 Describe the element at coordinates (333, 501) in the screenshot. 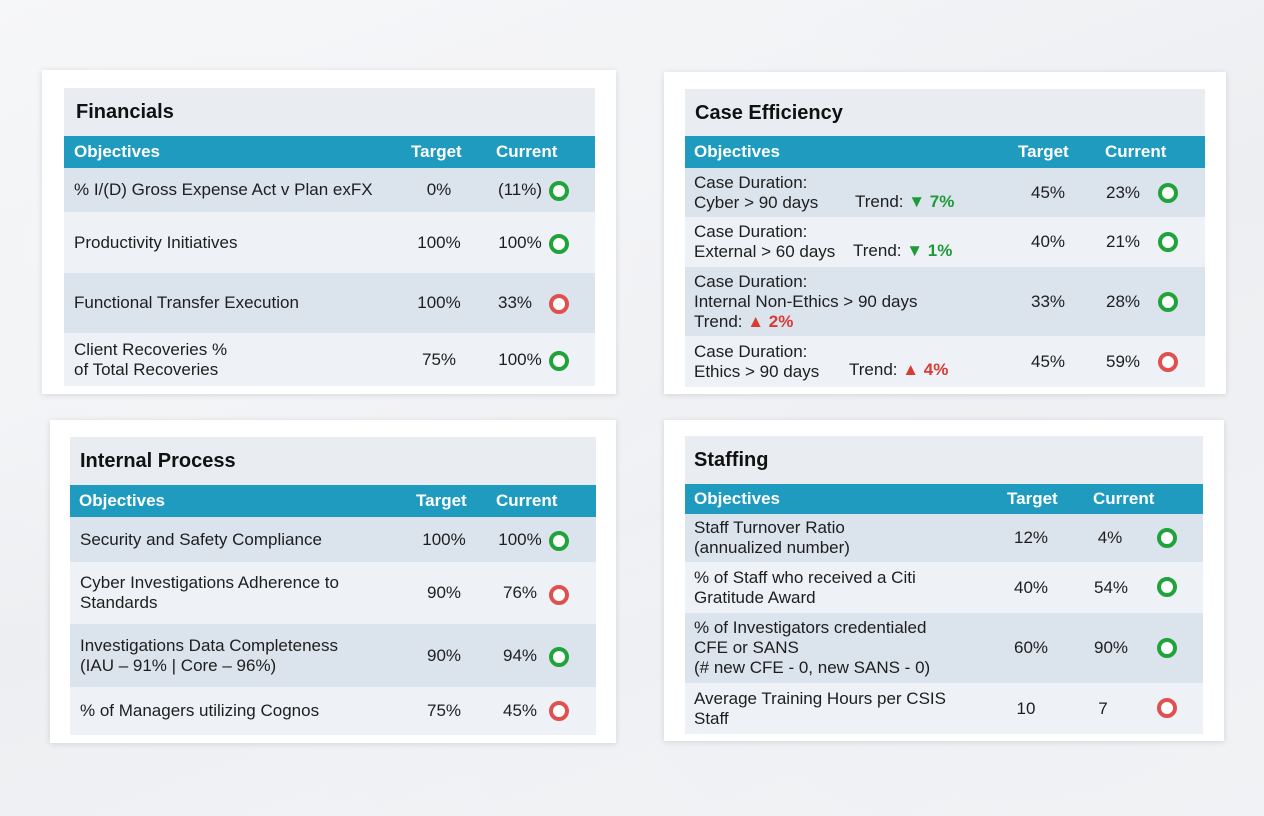

I see `internal-process-header-row: Objectives Target Current` at that location.